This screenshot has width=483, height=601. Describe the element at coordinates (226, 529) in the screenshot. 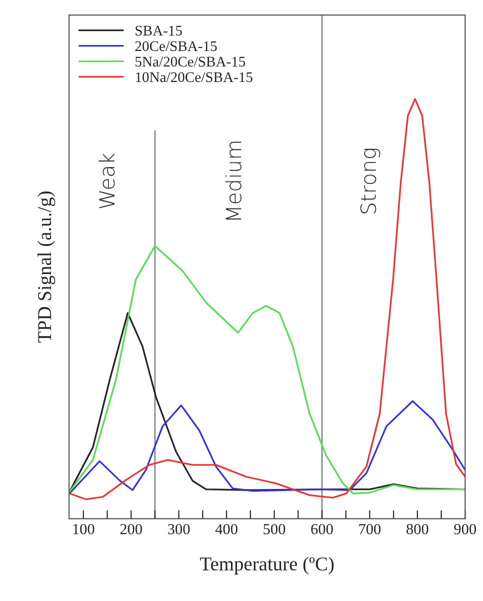

I see `x-tick-label: 400` at that location.